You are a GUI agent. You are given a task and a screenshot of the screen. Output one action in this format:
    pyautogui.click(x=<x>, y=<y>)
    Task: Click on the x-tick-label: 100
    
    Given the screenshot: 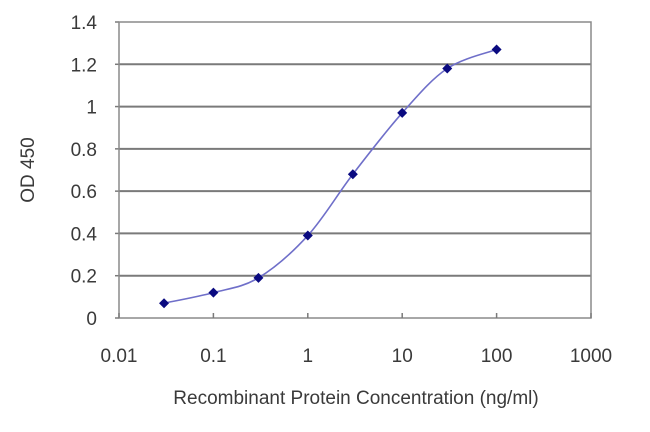 What is the action you would take?
    pyautogui.click(x=497, y=356)
    